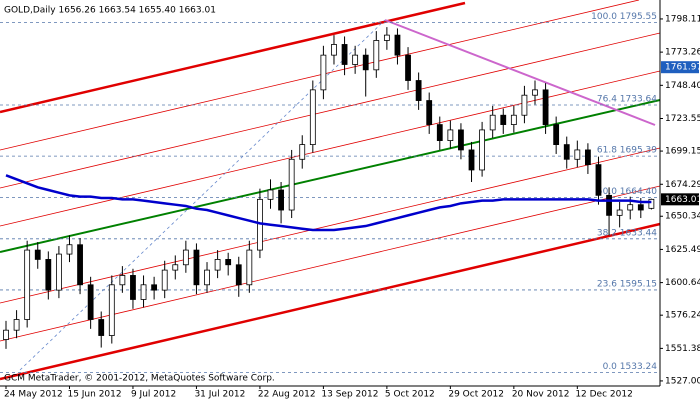  I want to click on trend-line, so click(520, 72).